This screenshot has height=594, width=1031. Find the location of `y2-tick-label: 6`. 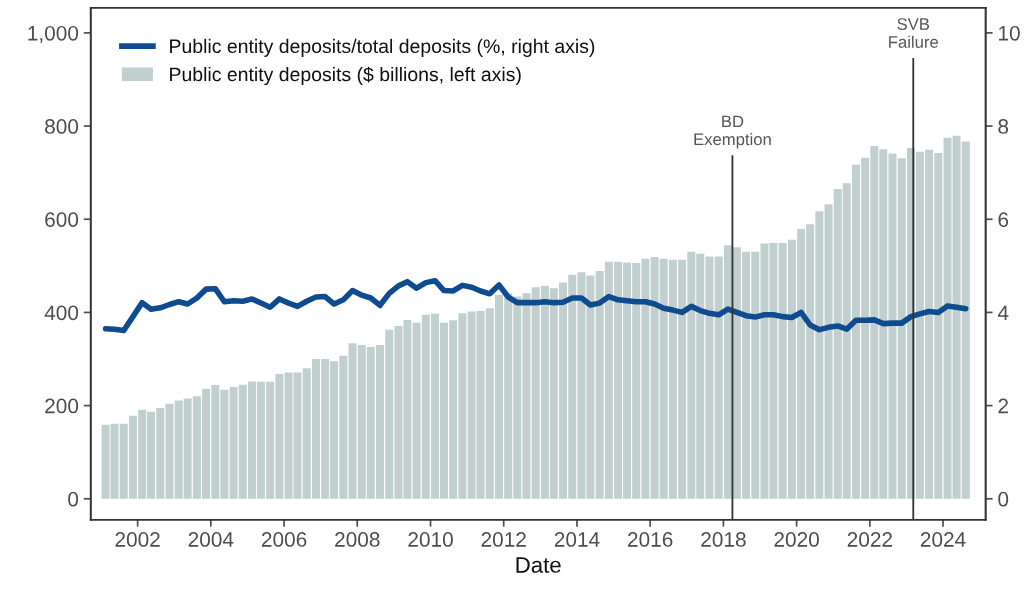

y2-tick-label: 6 is located at coordinates (1003, 219).